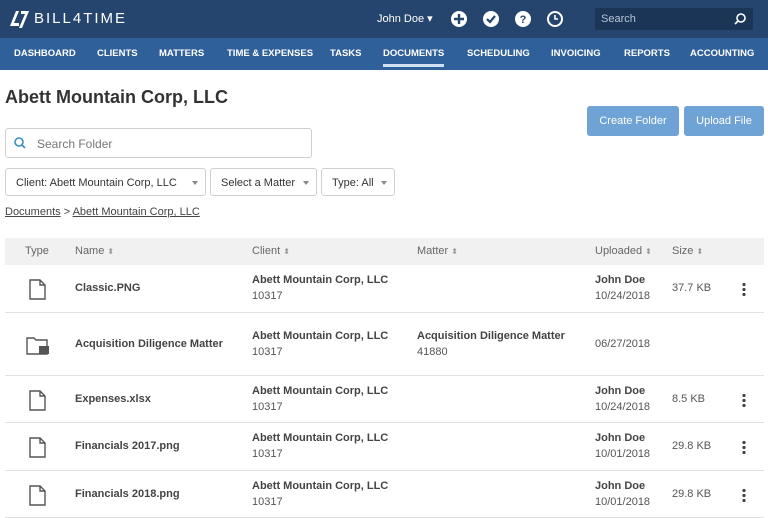  Describe the element at coordinates (722, 53) in the screenshot. I see `nav-item: ACCOUNTING` at that location.